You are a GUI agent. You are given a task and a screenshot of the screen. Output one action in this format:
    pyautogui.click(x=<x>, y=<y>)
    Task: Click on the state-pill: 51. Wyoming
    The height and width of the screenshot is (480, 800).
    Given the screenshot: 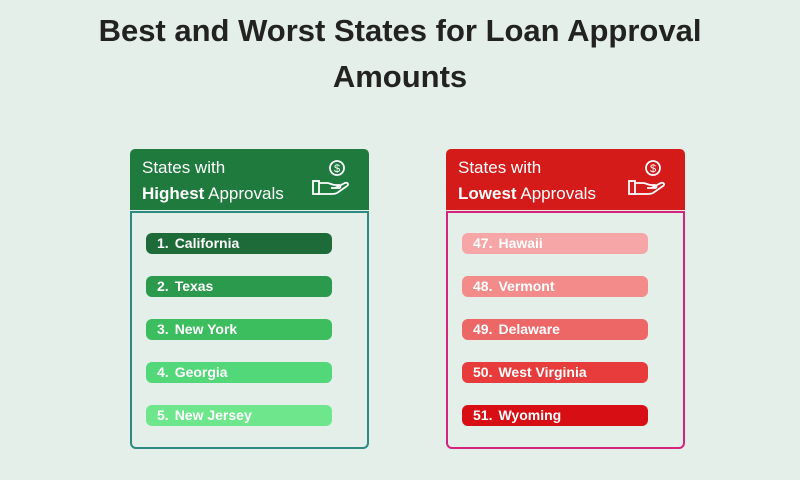 What is the action you would take?
    pyautogui.click(x=555, y=415)
    